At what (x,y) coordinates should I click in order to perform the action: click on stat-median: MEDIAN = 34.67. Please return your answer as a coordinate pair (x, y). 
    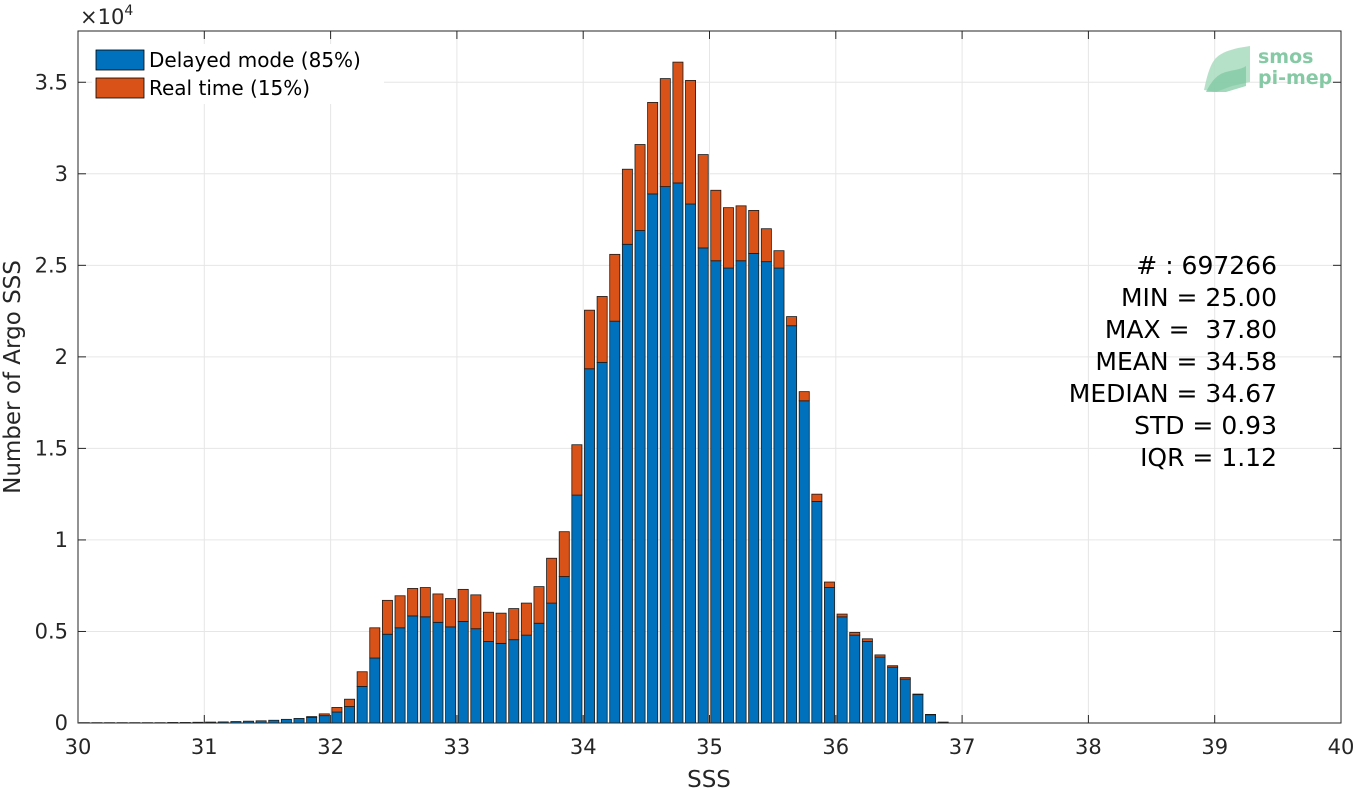
    Looking at the image, I should click on (1173, 393).